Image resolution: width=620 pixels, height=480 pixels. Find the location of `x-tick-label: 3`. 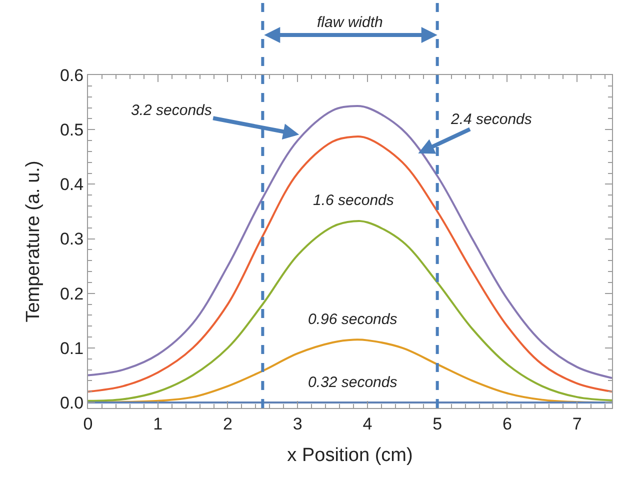

x-tick-label: 3 is located at coordinates (297, 424).